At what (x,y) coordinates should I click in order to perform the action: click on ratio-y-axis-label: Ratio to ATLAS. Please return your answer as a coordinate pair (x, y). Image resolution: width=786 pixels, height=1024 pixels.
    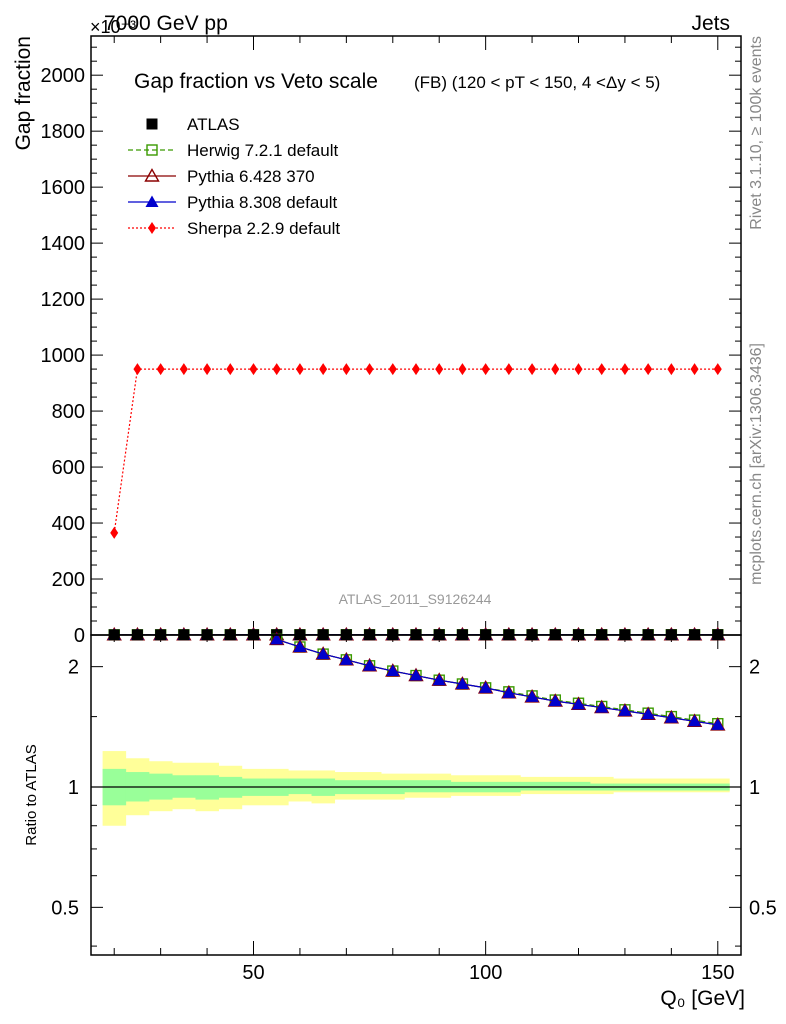
    Looking at the image, I should click on (31, 794).